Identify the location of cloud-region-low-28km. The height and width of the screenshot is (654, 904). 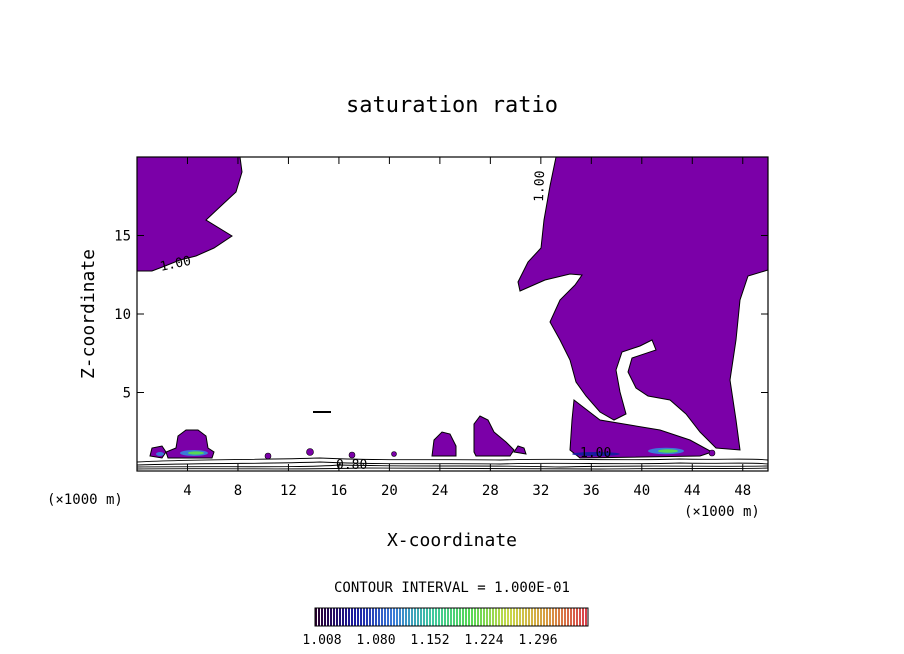
(494, 436).